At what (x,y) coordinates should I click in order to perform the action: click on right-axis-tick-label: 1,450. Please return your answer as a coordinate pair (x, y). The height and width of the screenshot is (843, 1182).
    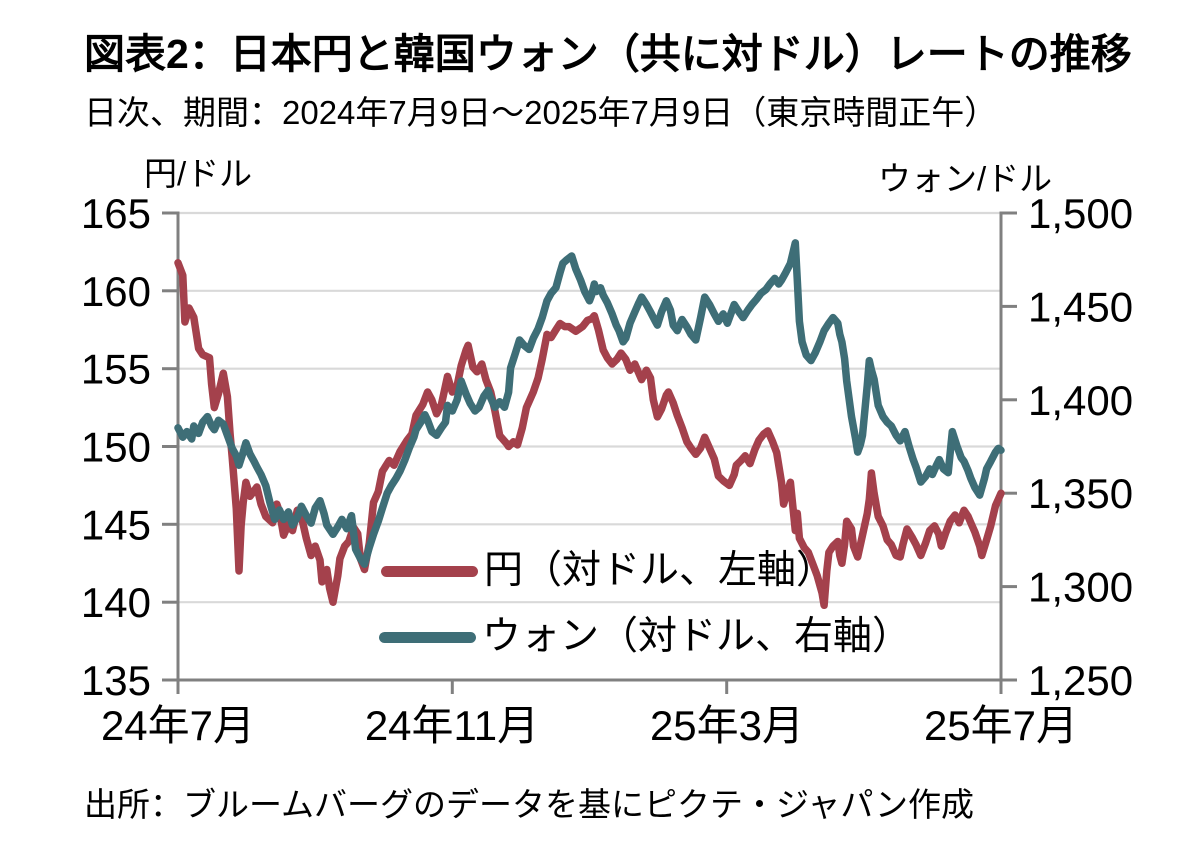
    Looking at the image, I should click on (1080, 306).